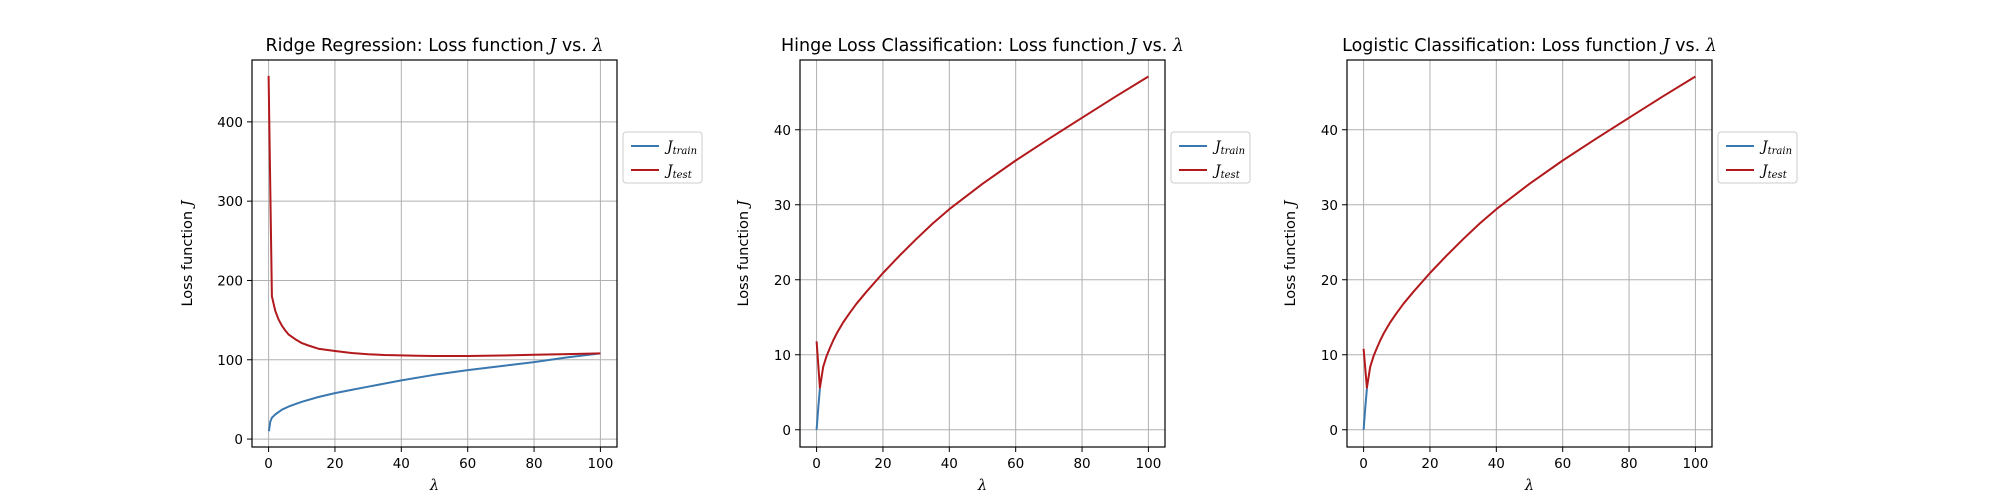 The width and height of the screenshot is (2000, 500). What do you see at coordinates (230, 361) in the screenshot?
I see `y-tick-label: 100` at bounding box center [230, 361].